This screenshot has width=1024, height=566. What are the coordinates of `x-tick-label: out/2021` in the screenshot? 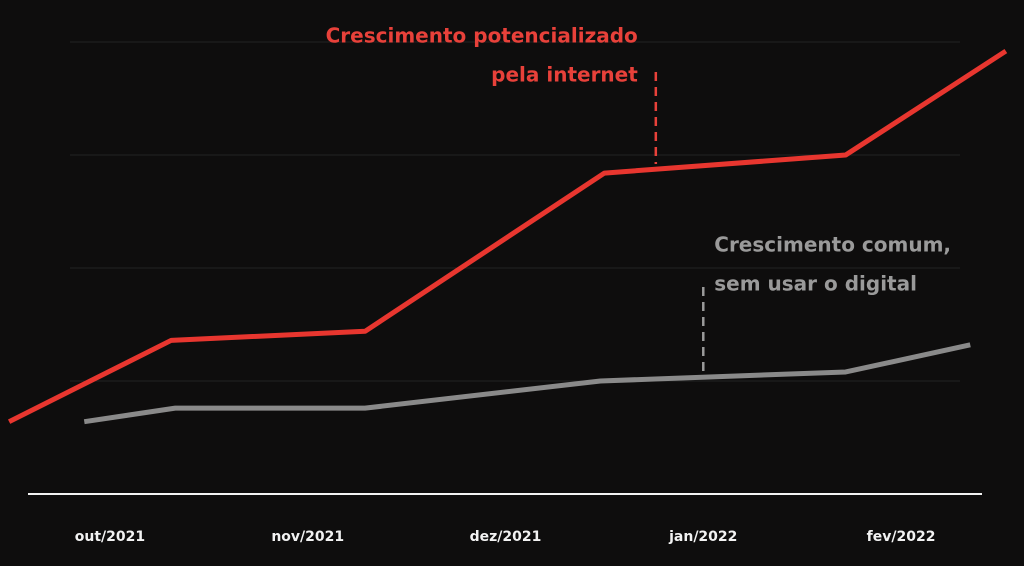 It's located at (110, 537).